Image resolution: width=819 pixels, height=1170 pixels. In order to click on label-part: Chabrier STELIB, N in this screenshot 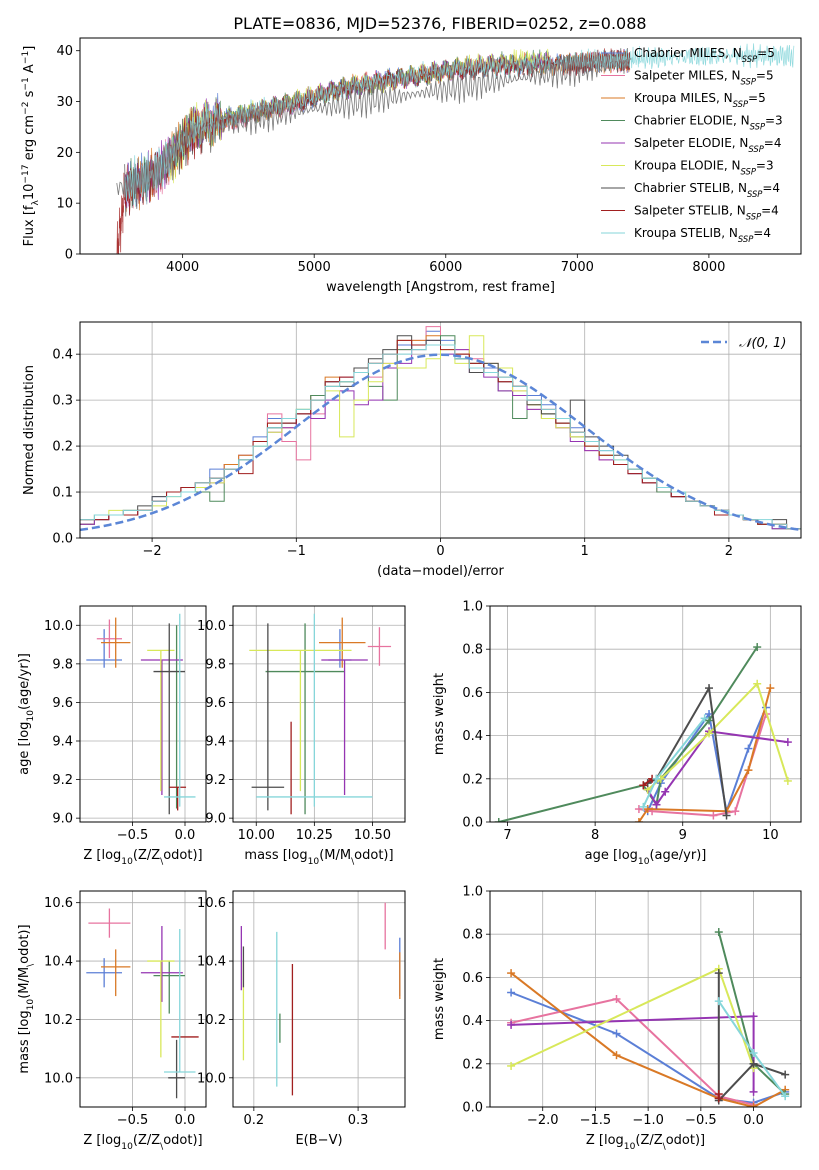, I will do `click(690, 188)`.